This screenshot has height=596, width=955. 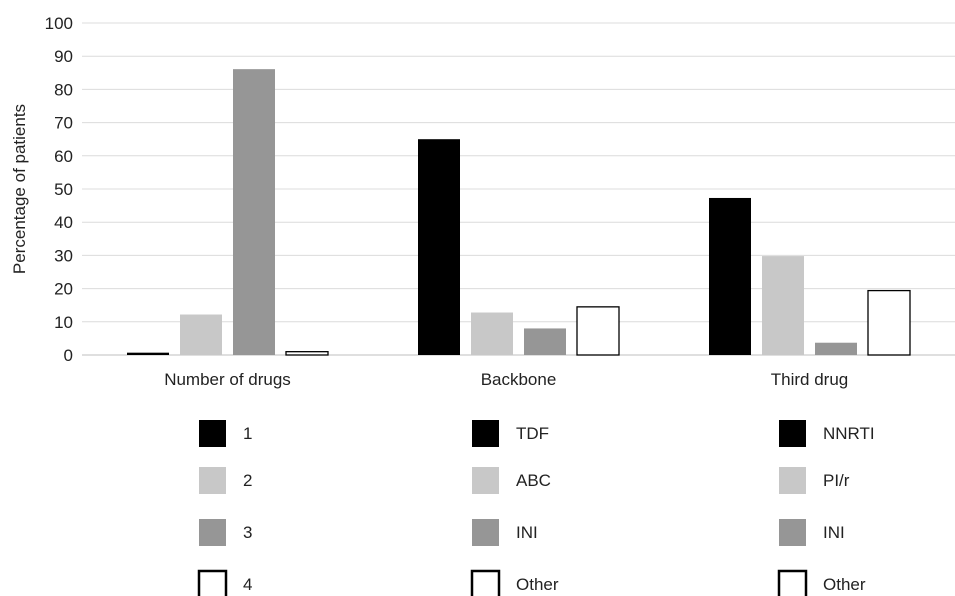 What do you see at coordinates (836, 348) in the screenshot?
I see `bar-third-drug-ini` at bounding box center [836, 348].